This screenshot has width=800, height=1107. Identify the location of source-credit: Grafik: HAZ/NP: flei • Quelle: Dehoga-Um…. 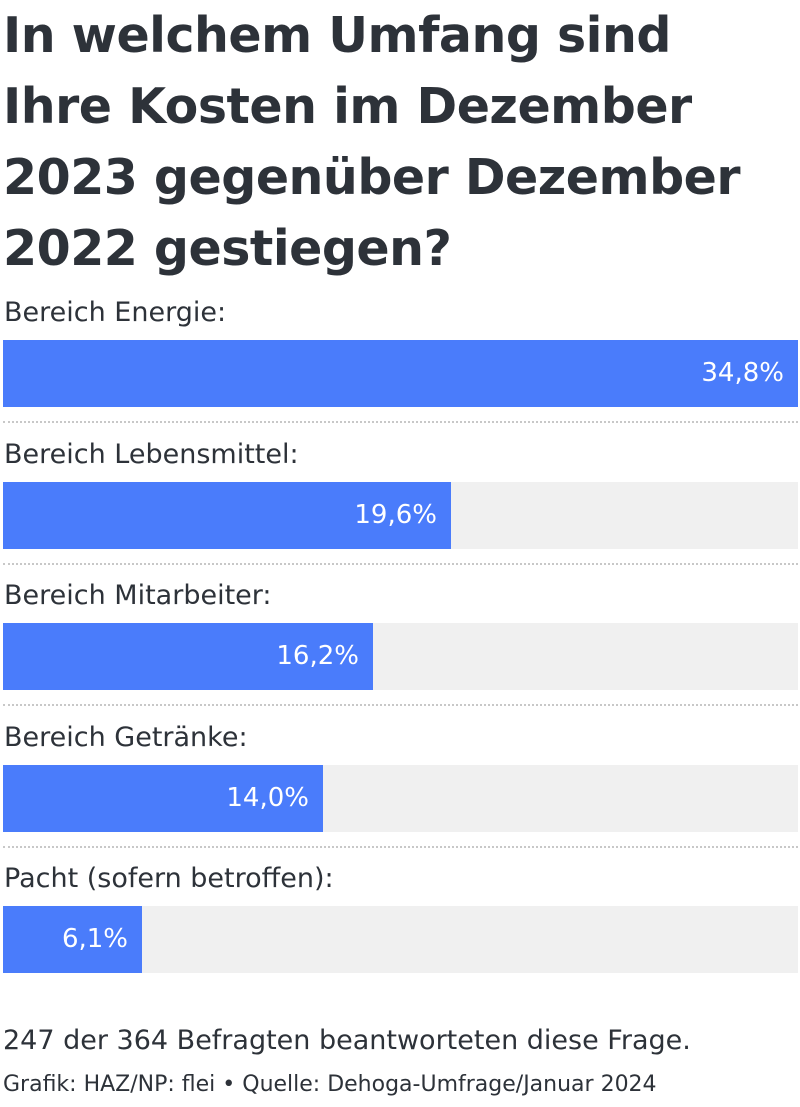
(330, 1084).